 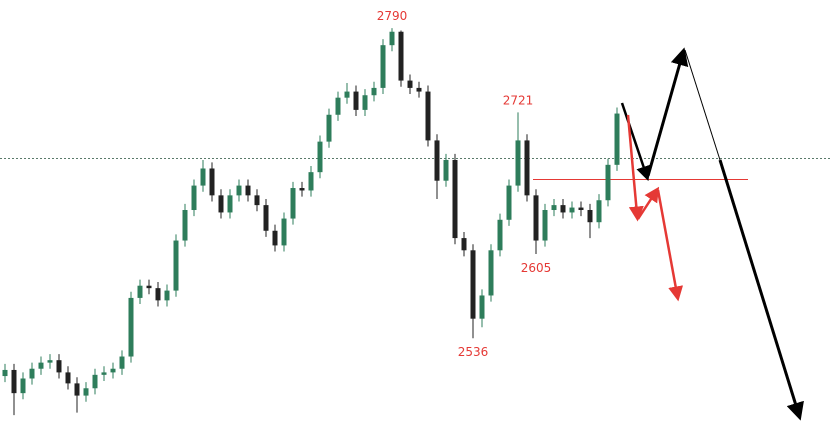 I want to click on price-label: 2790, so click(x=392, y=16).